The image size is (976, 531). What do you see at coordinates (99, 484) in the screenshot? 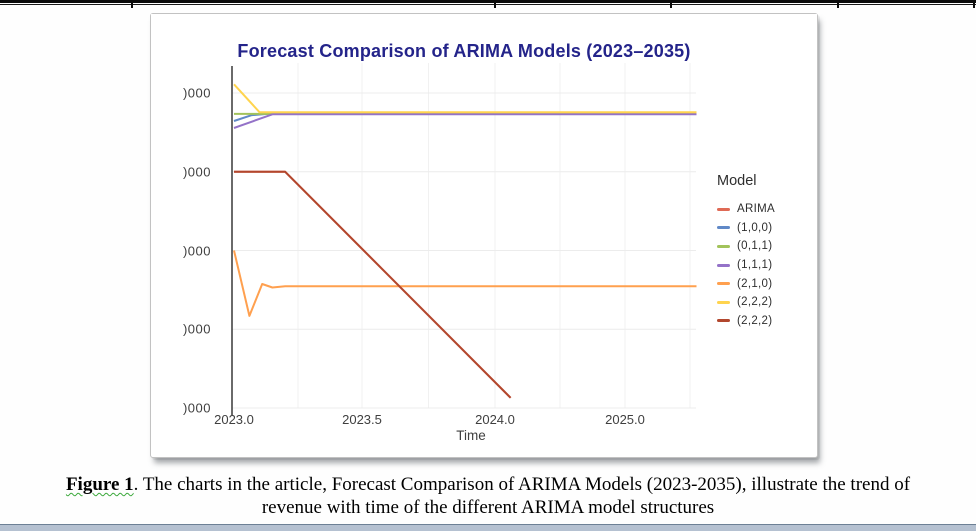
I see `figure-label: Figure 1` at bounding box center [99, 484].